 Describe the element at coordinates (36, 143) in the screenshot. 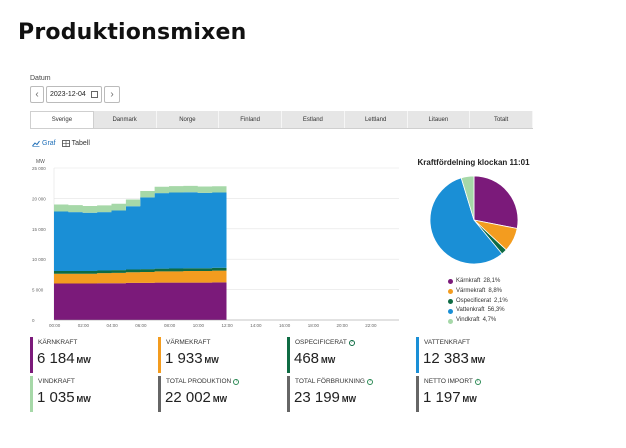

I see `line-chart-icon` at that location.